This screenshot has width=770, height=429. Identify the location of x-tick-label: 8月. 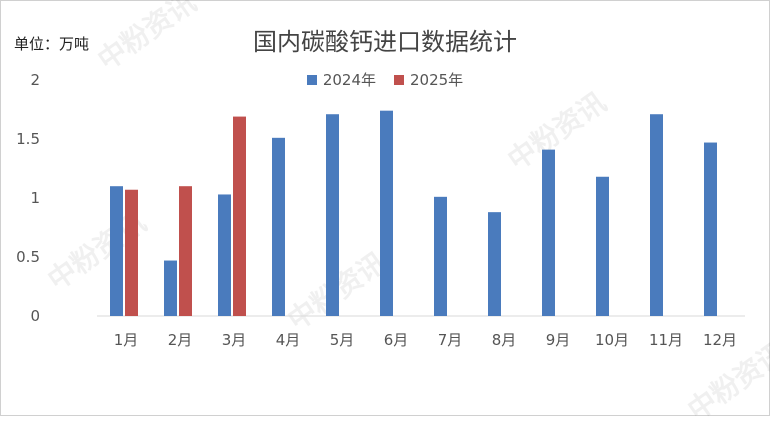
(504, 340).